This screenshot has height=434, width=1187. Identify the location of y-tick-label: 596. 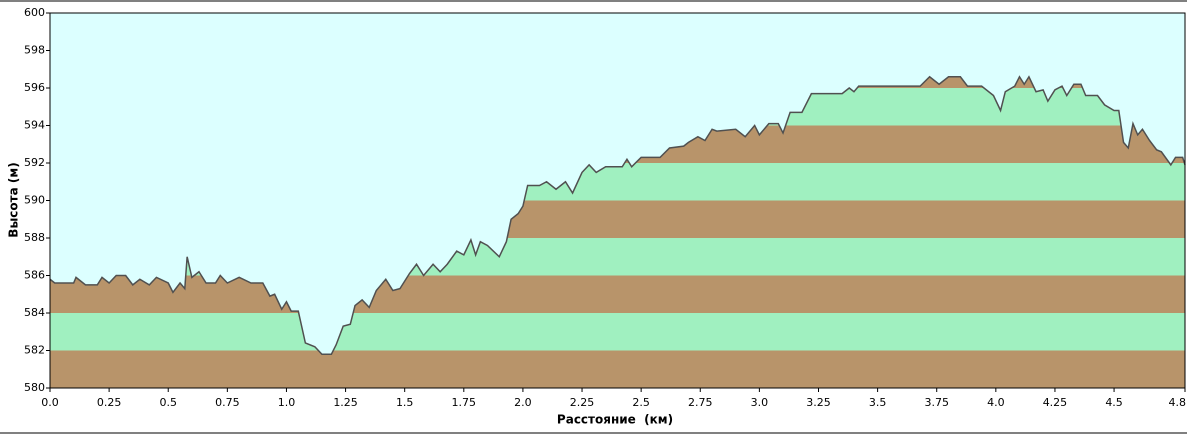
(34, 87).